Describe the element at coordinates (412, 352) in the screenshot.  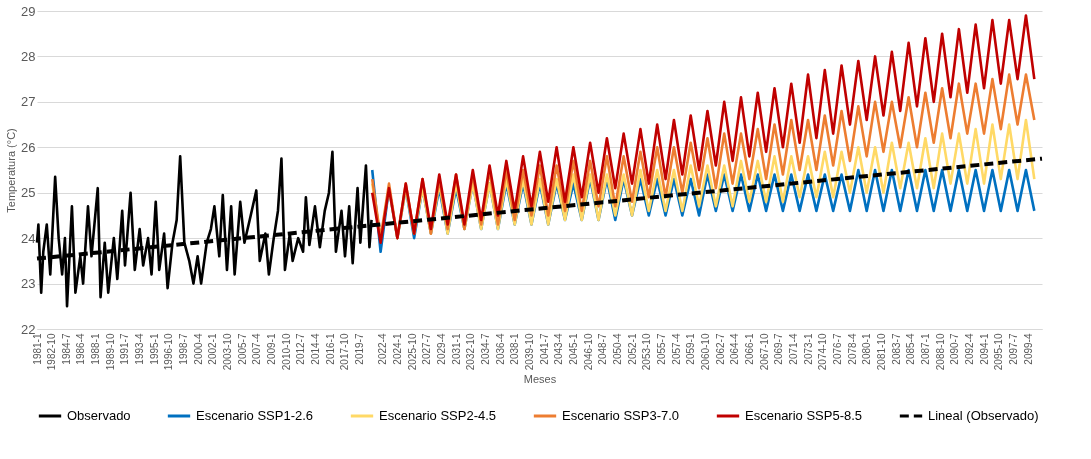
I see `x-tick-label: 2025-10` at that location.